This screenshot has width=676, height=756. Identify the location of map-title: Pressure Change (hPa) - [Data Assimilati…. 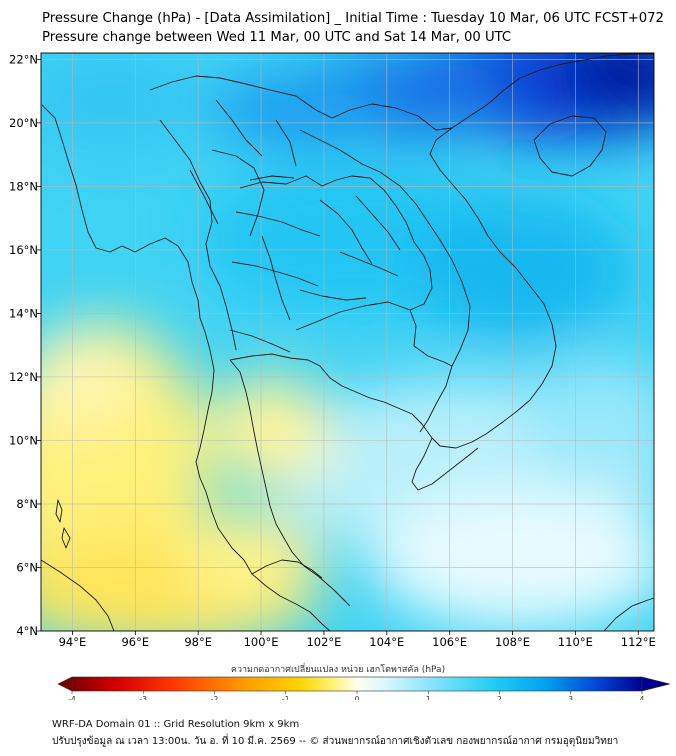
(353, 18).